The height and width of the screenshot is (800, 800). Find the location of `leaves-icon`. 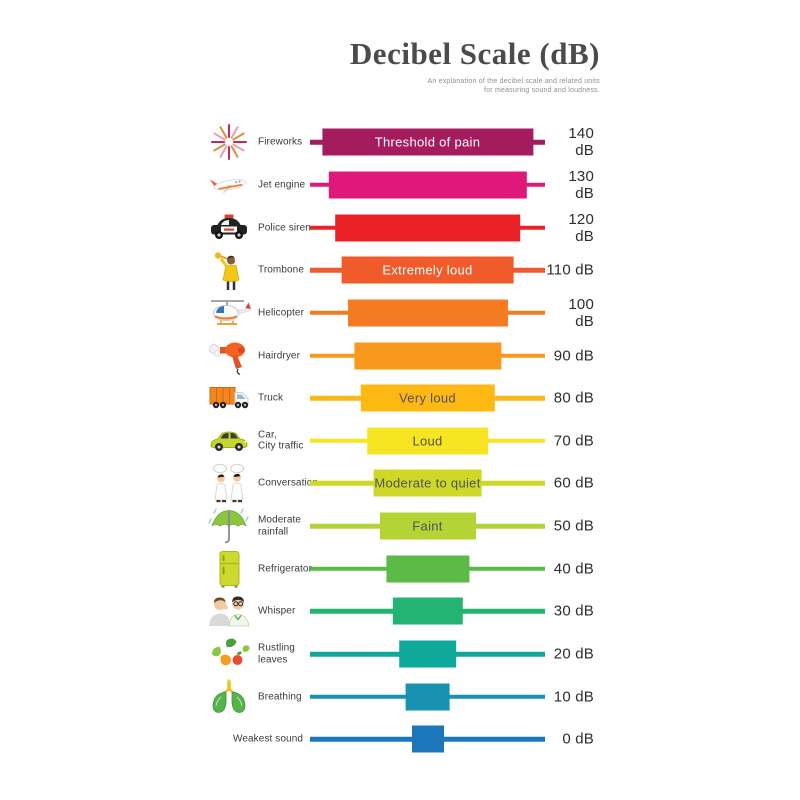

leaves-icon is located at coordinates (229, 654).